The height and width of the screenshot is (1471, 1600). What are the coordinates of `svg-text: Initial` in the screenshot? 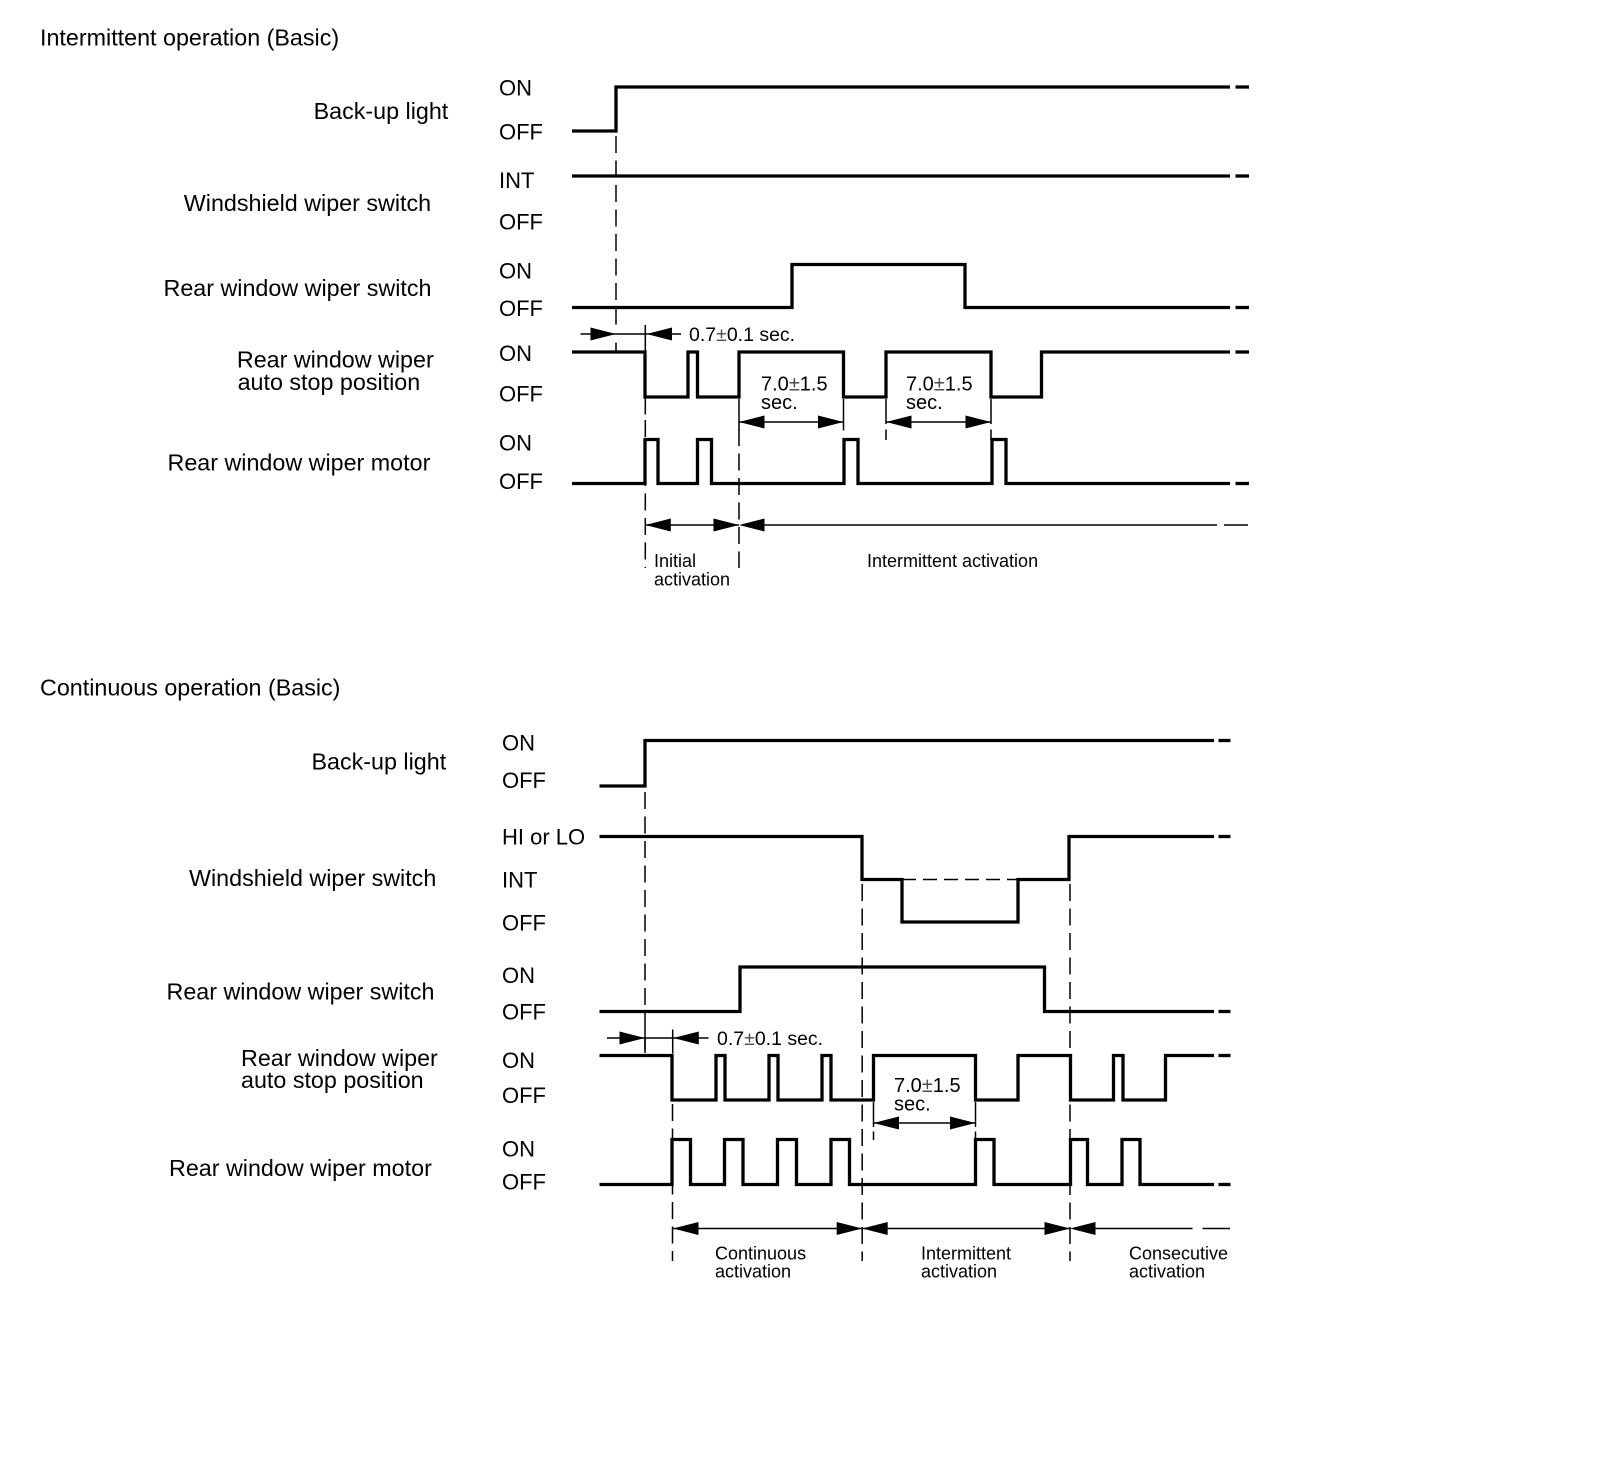 It's located at (675, 561).